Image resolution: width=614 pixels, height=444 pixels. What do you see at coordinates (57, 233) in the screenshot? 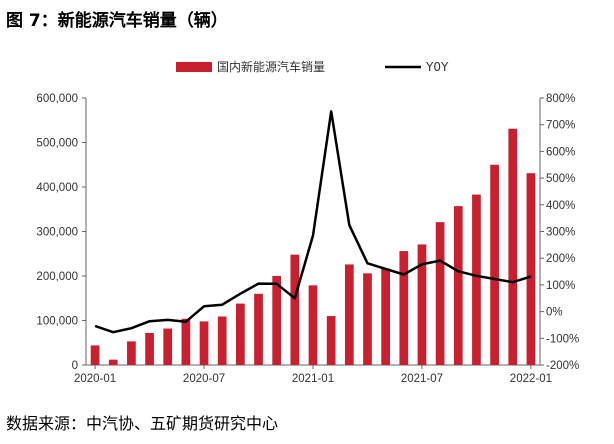
I see `y-left-tick-label: 300,000` at bounding box center [57, 233].